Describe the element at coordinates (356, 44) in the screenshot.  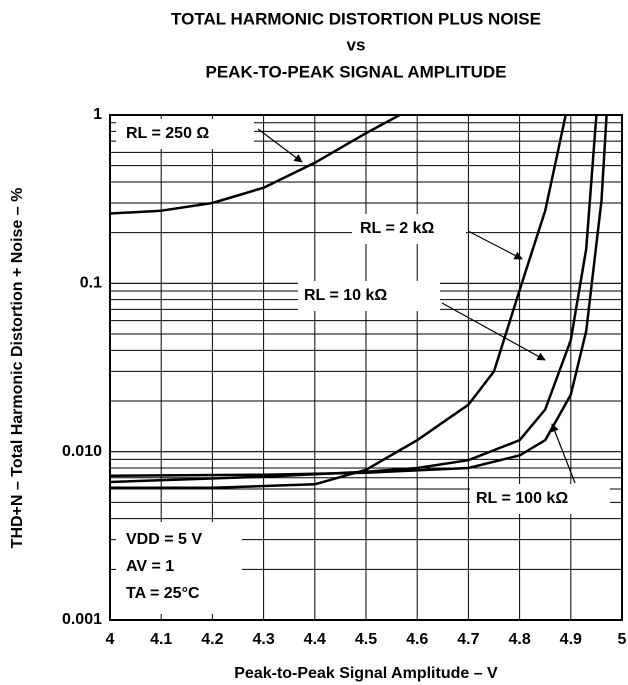
I see `chart-title: vs` at that location.